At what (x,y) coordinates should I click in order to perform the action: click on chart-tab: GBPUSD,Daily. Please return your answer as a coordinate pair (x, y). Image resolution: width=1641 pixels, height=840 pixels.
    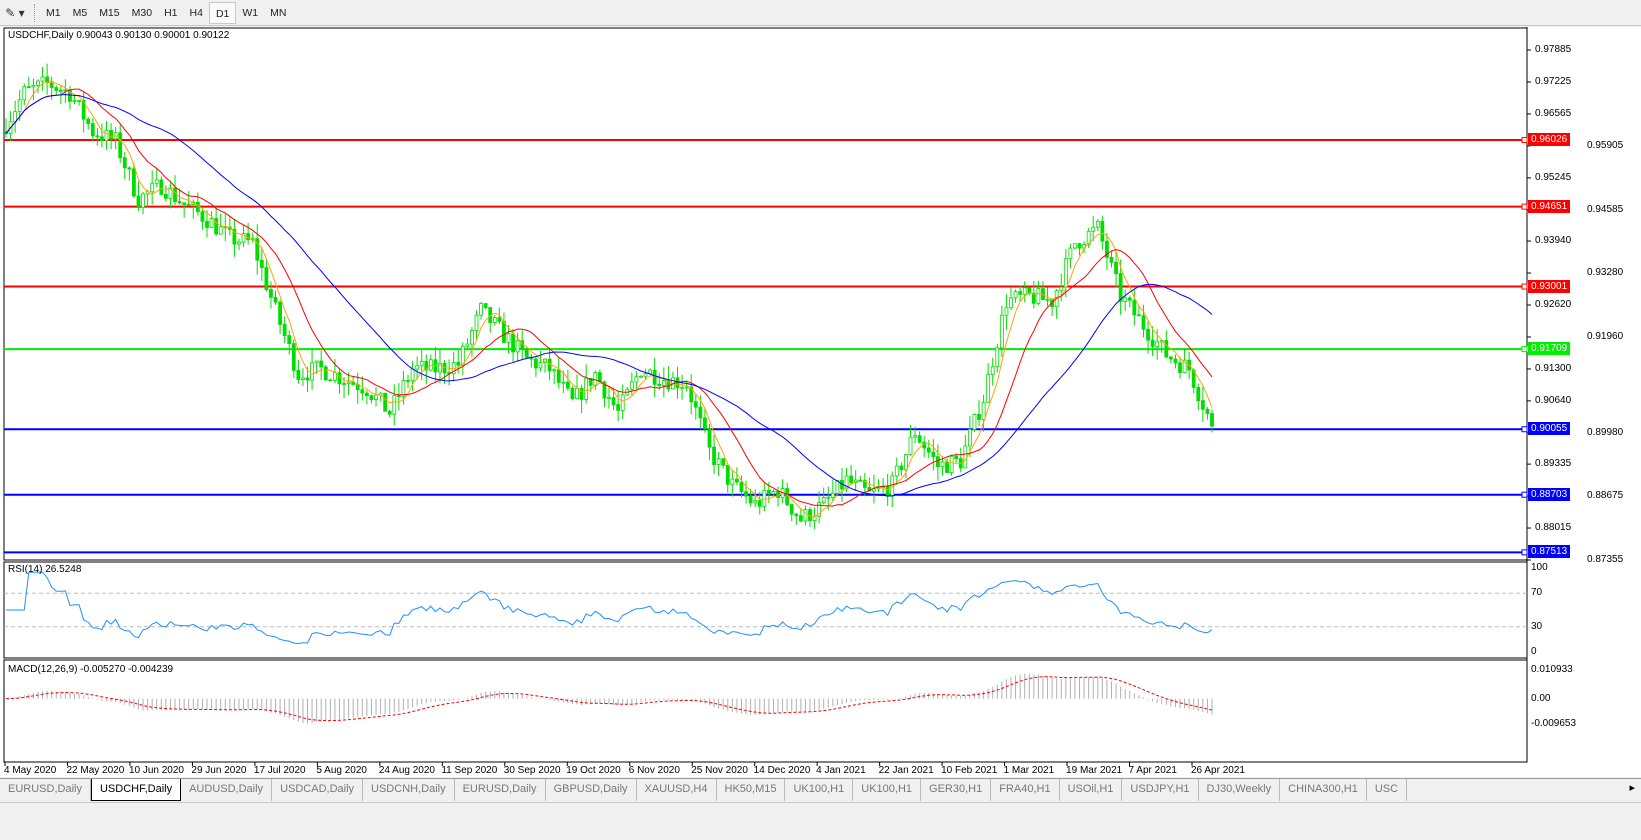
    Looking at the image, I should click on (591, 790).